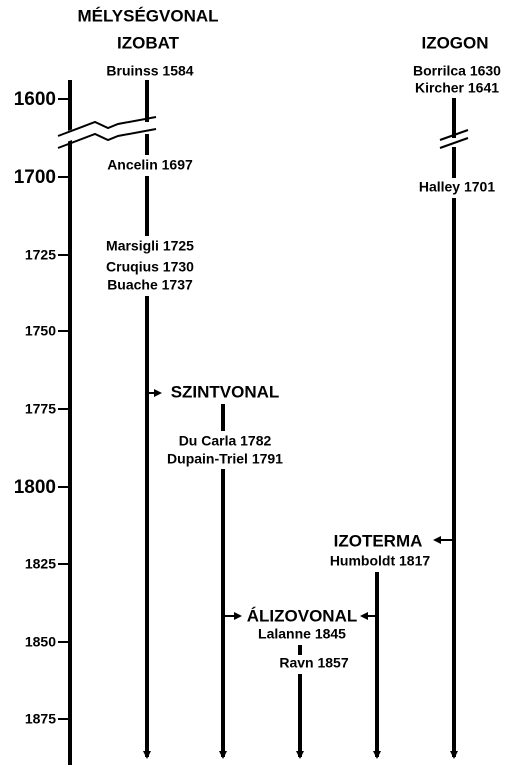 The height and width of the screenshot is (770, 515). I want to click on entry: Ancelin 1697, so click(150, 165).